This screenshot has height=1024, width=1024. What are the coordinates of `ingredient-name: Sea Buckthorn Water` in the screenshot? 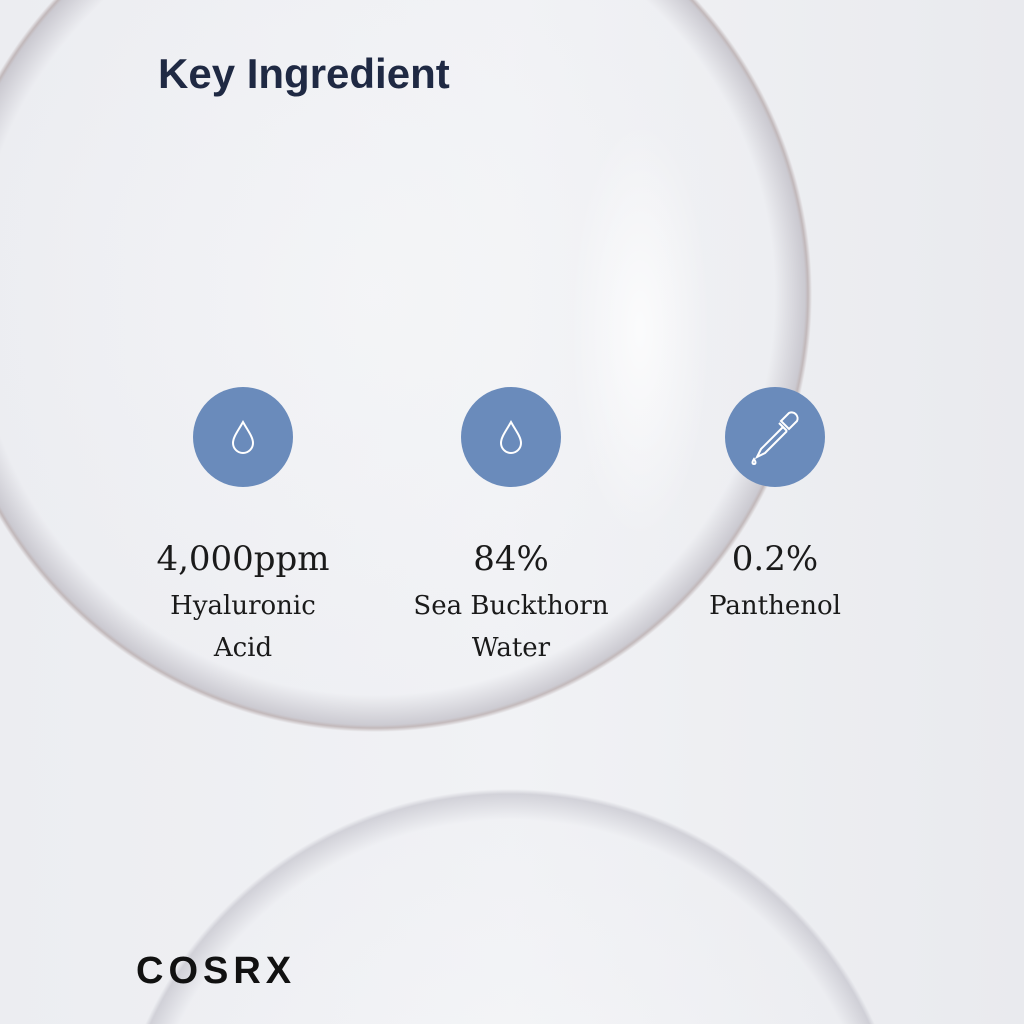 It's located at (511, 627).